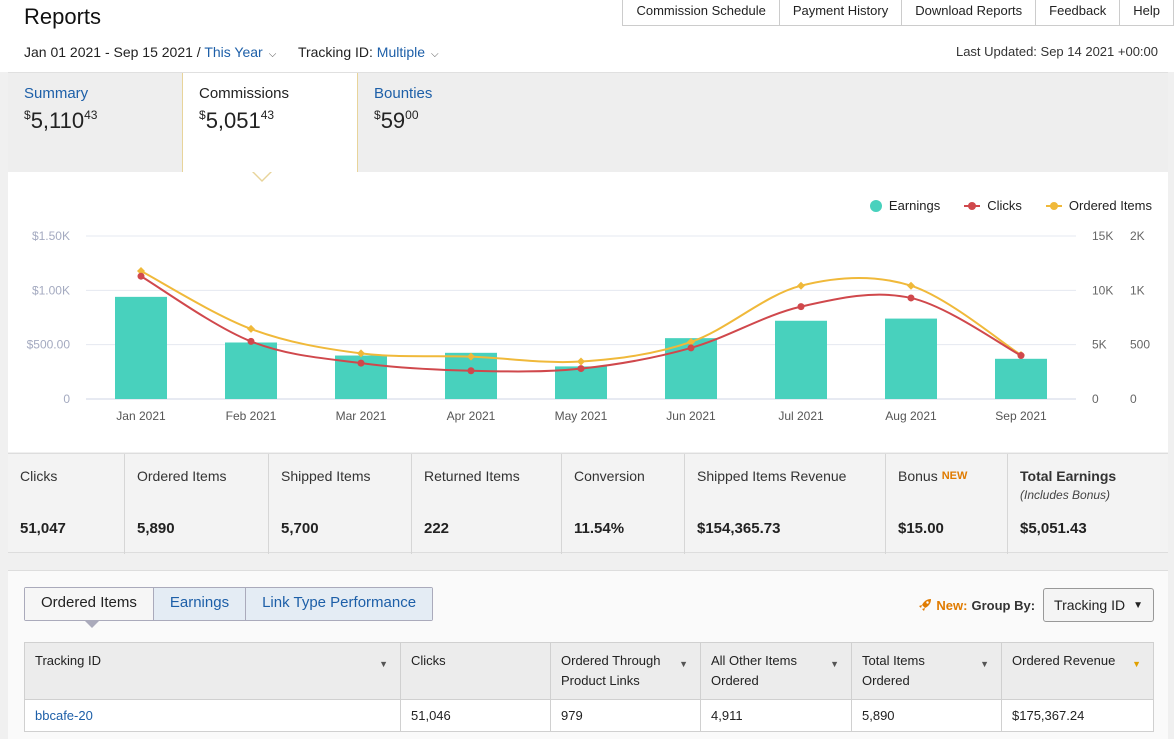 The image size is (1174, 739). I want to click on tracking-id-selector: Multiple, so click(401, 52).